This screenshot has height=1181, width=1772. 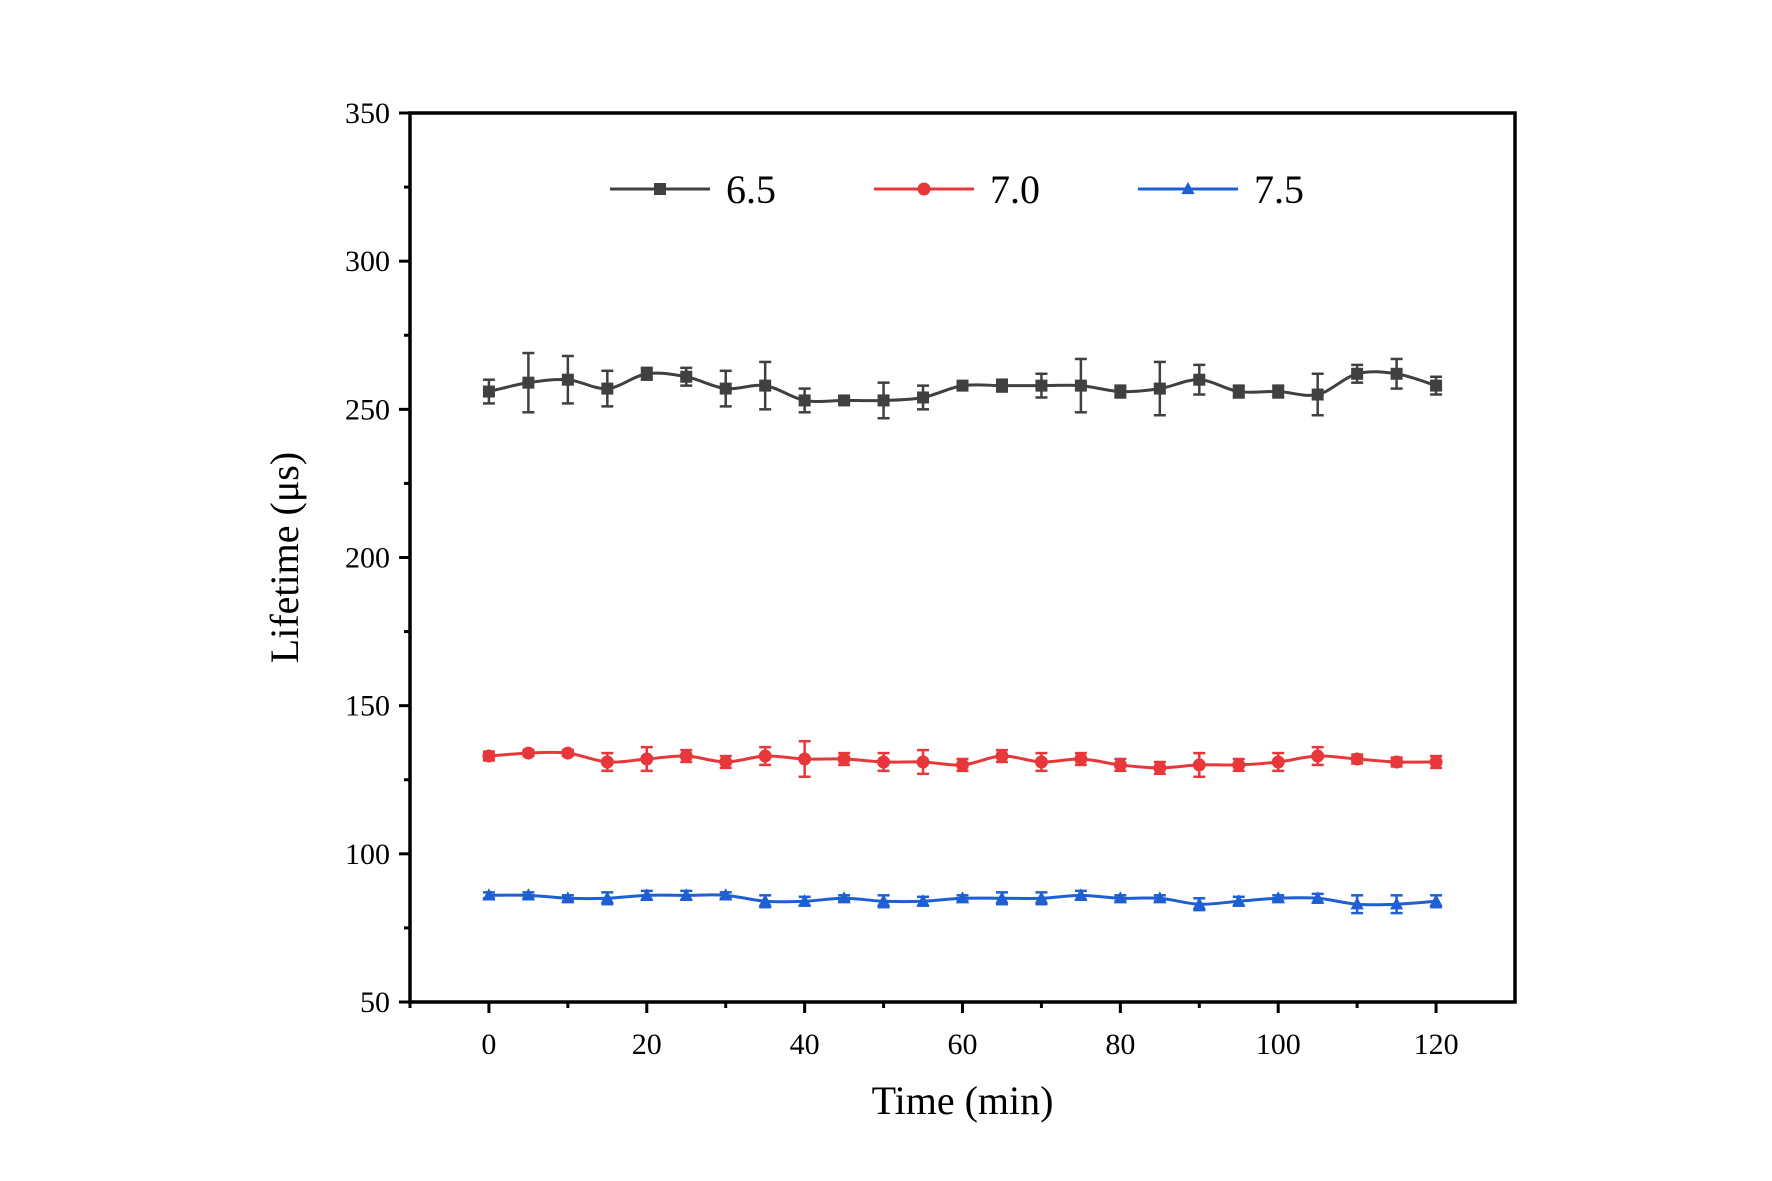 I want to click on legend-label: 7.0, so click(x=1015, y=189).